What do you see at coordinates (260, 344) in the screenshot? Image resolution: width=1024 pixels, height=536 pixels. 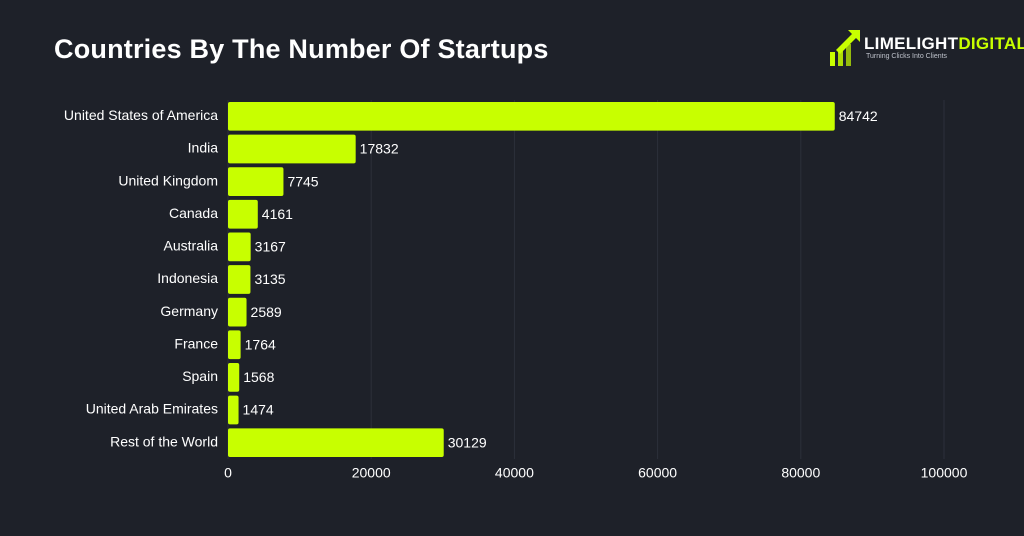 I see `value-label: 1764` at bounding box center [260, 344].